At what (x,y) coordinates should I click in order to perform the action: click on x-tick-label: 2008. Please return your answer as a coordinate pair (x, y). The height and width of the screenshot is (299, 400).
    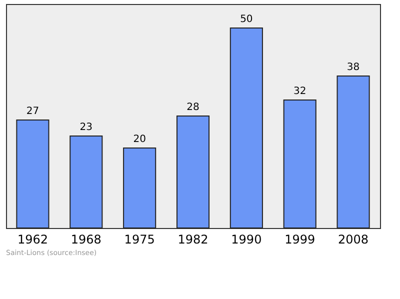
    Looking at the image, I should click on (353, 239).